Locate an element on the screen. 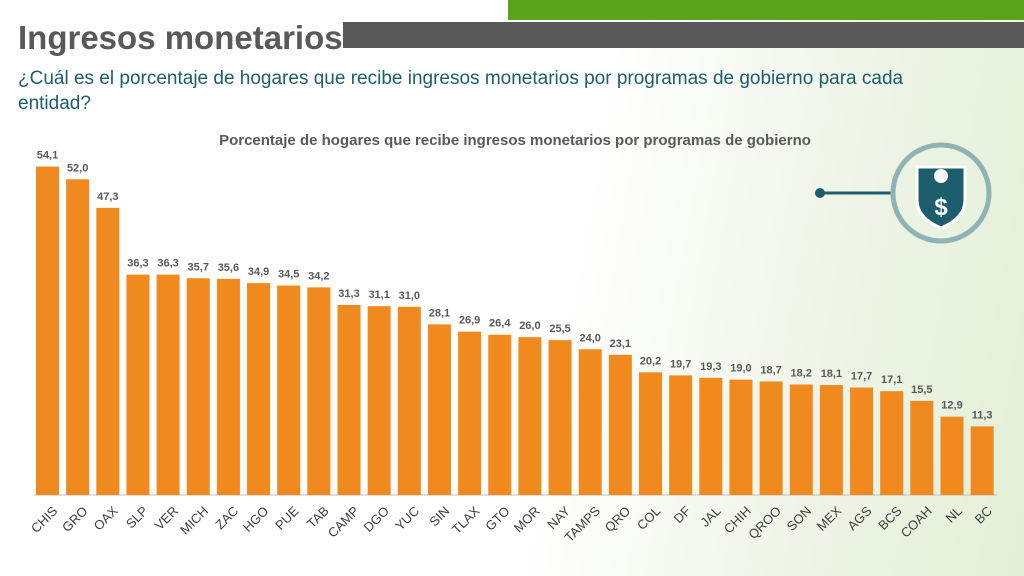  bar-son is located at coordinates (801, 439).